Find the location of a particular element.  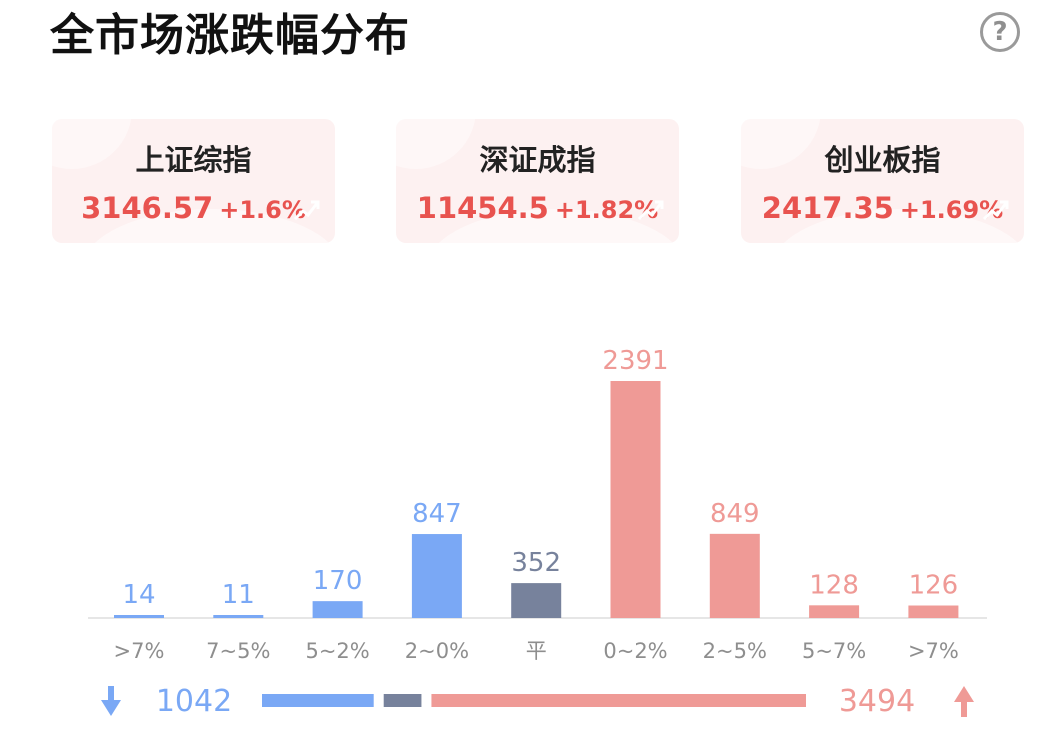

ratio-bar-flat is located at coordinates (402, 700).